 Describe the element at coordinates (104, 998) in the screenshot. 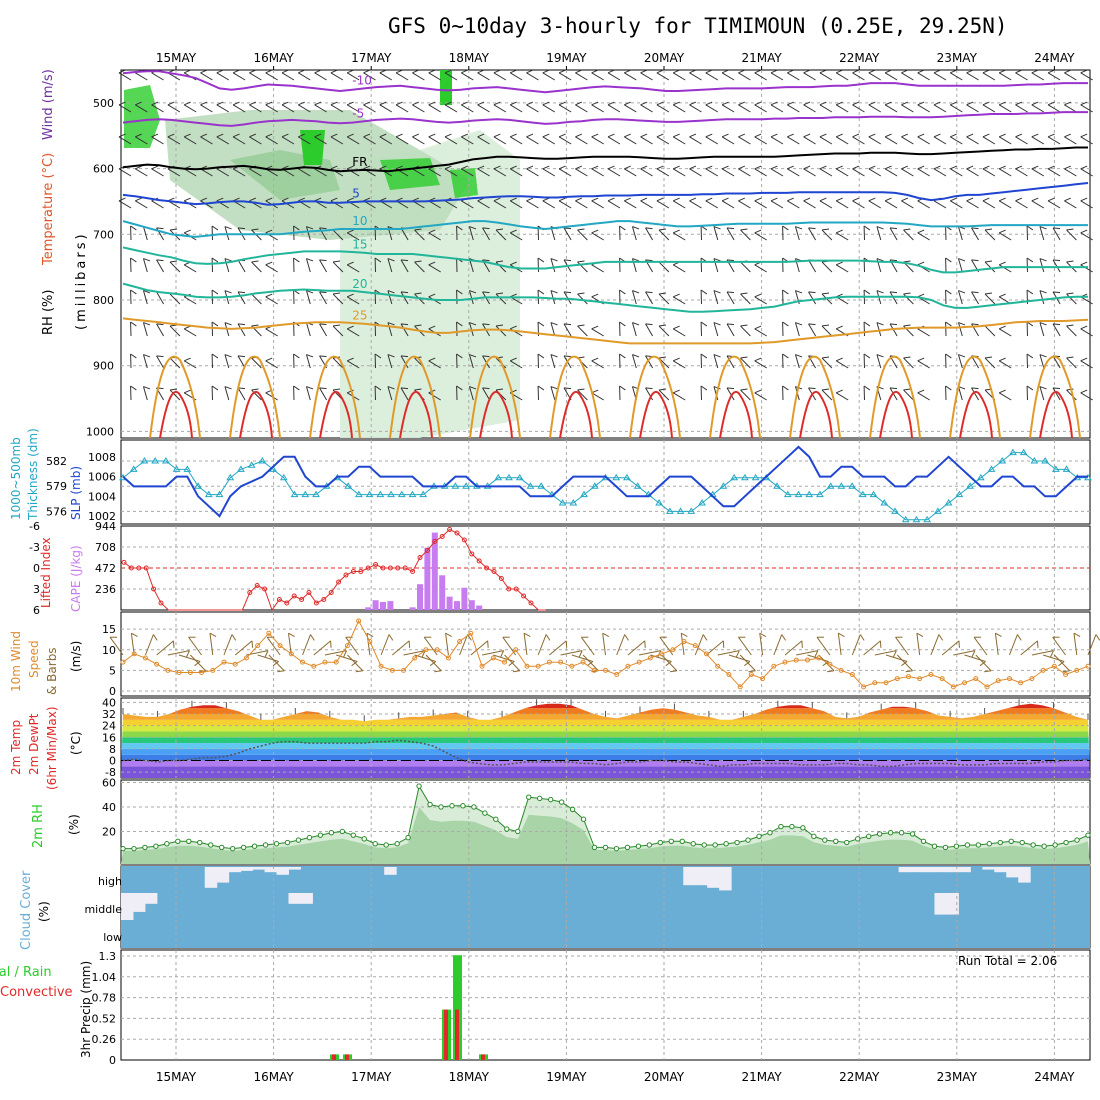

I see `y-tick-label: 0.78` at that location.